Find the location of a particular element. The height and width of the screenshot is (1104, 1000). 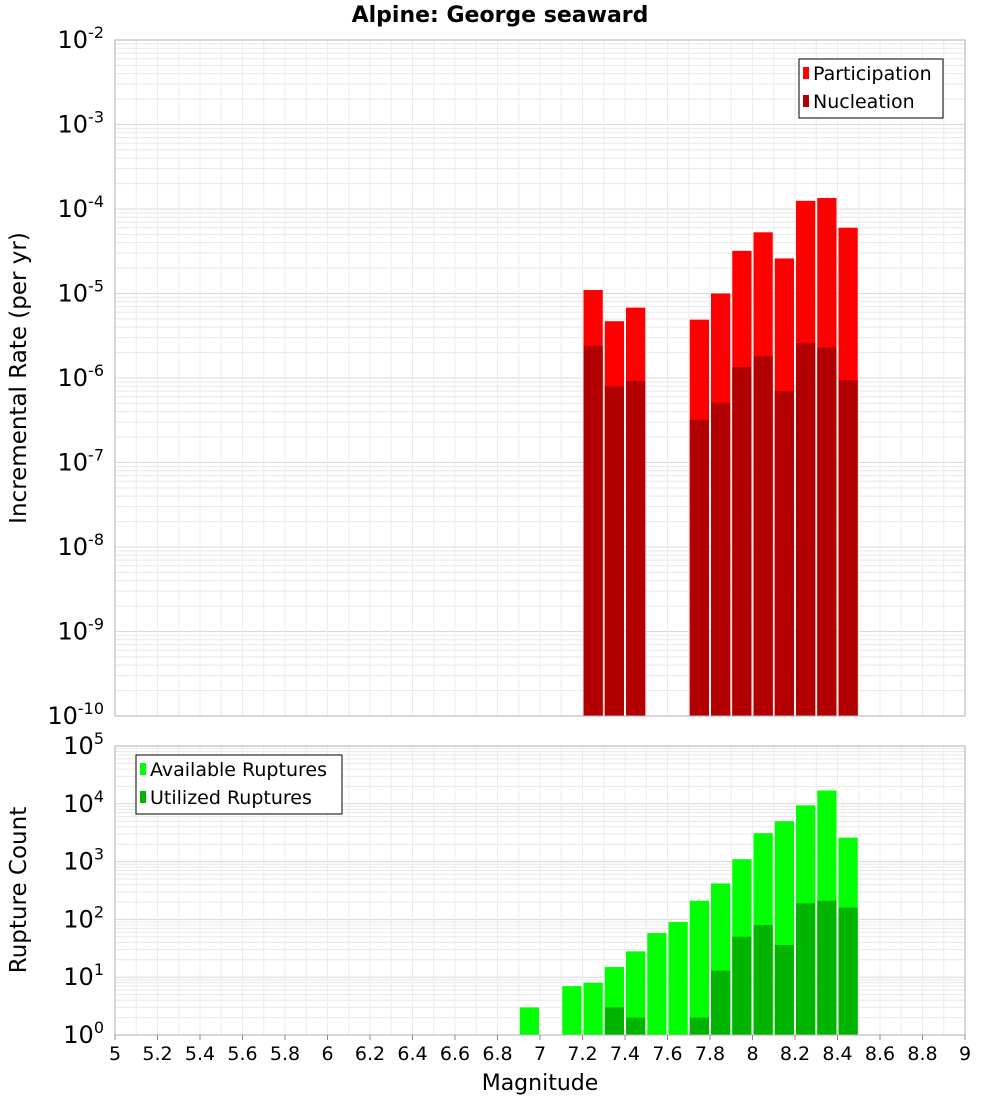

x-tick-label: 5.4 is located at coordinates (200, 1054).